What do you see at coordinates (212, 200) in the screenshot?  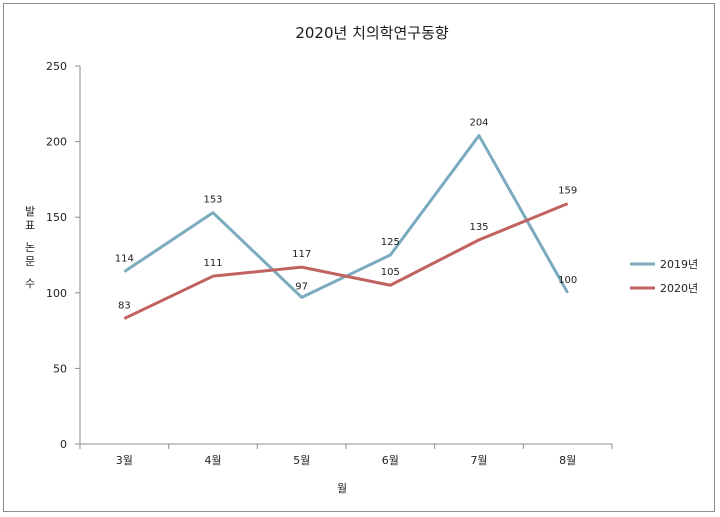 I see `data-label: 153` at bounding box center [212, 200].